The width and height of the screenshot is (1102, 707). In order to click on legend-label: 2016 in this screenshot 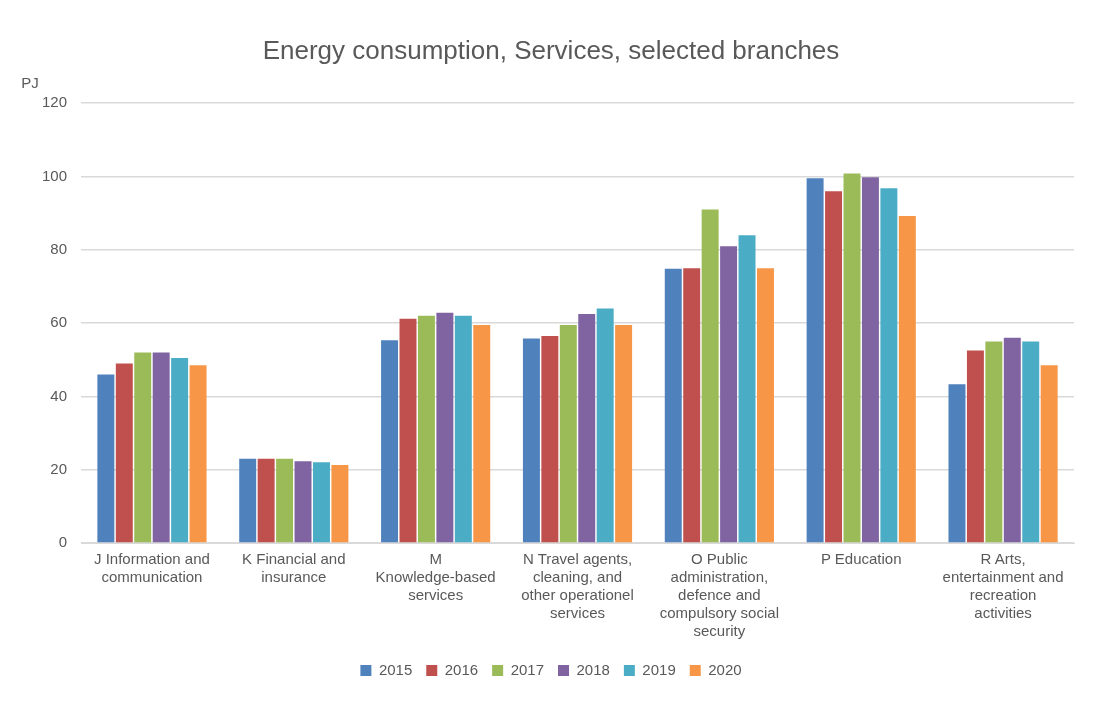, I will do `click(461, 669)`.